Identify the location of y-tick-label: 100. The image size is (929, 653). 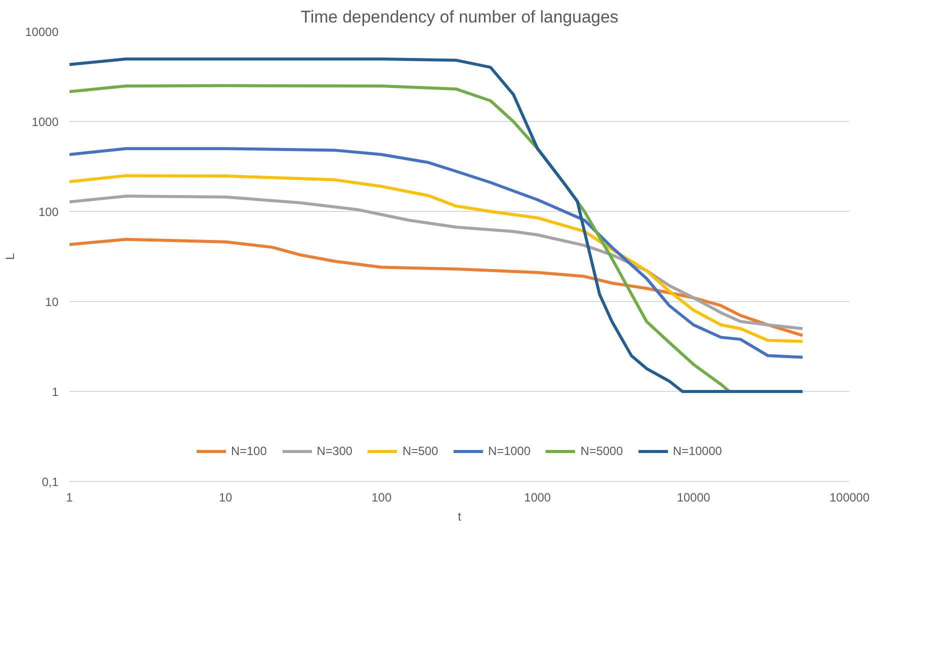
(48, 212).